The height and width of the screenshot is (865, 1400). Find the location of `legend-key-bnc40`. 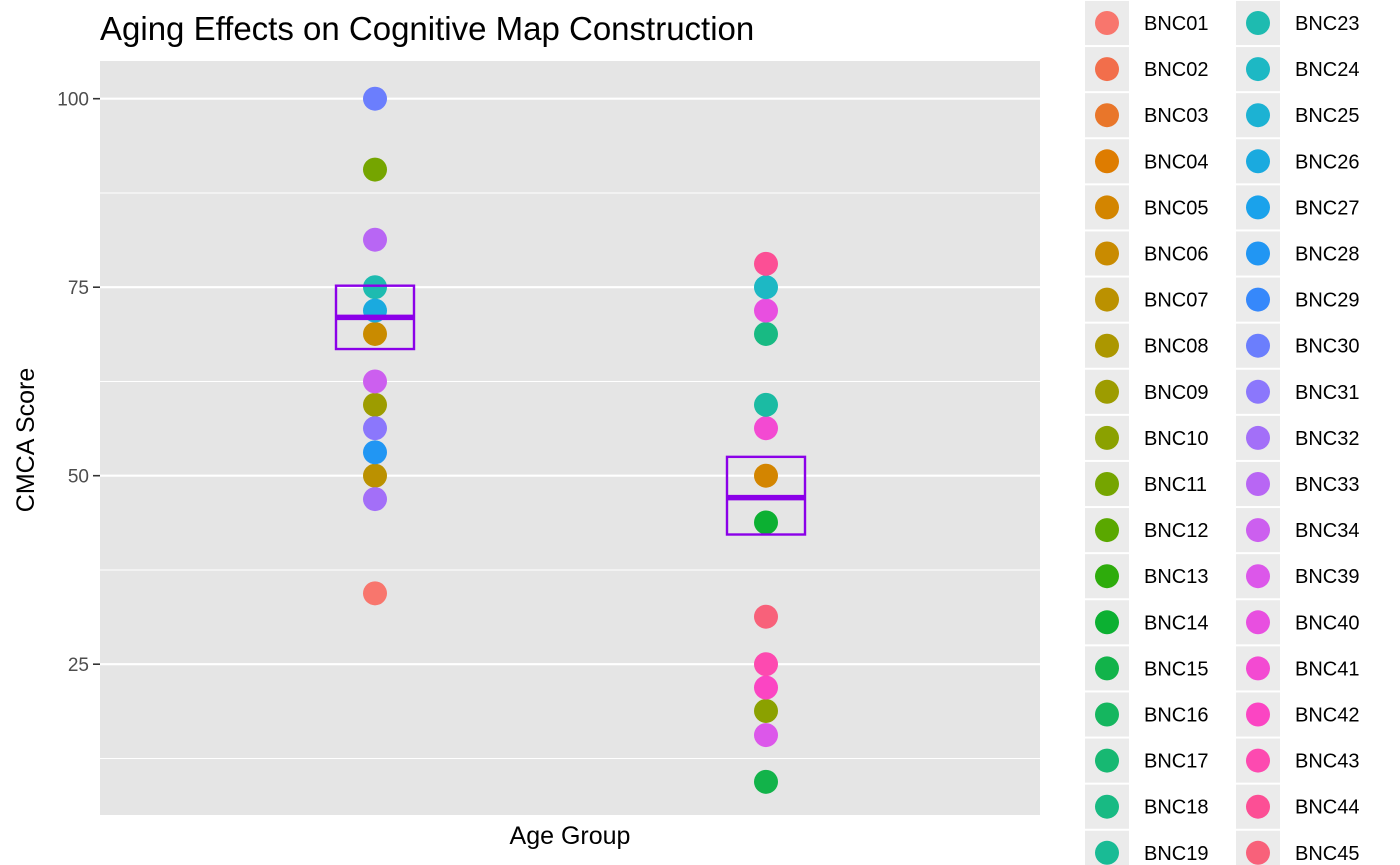

legend-key-bnc40 is located at coordinates (1258, 622).